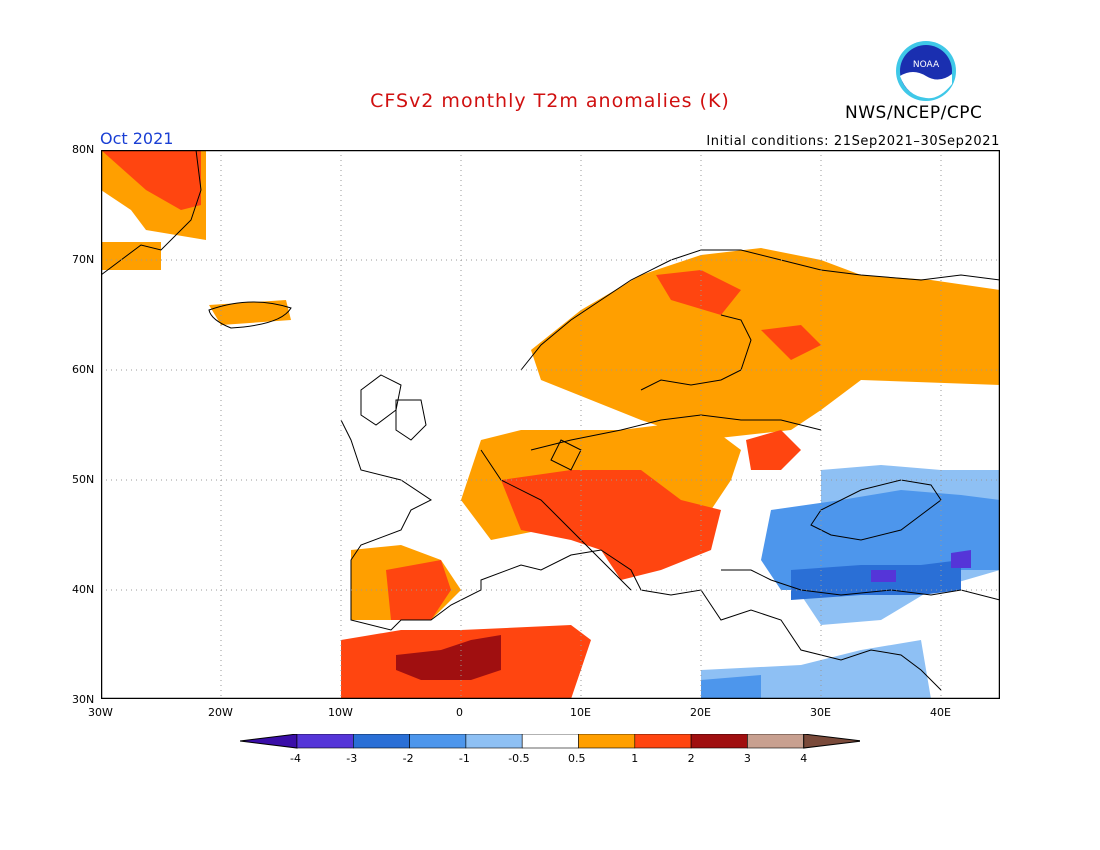  I want to click on anomaly-indigo, so click(921, 566).